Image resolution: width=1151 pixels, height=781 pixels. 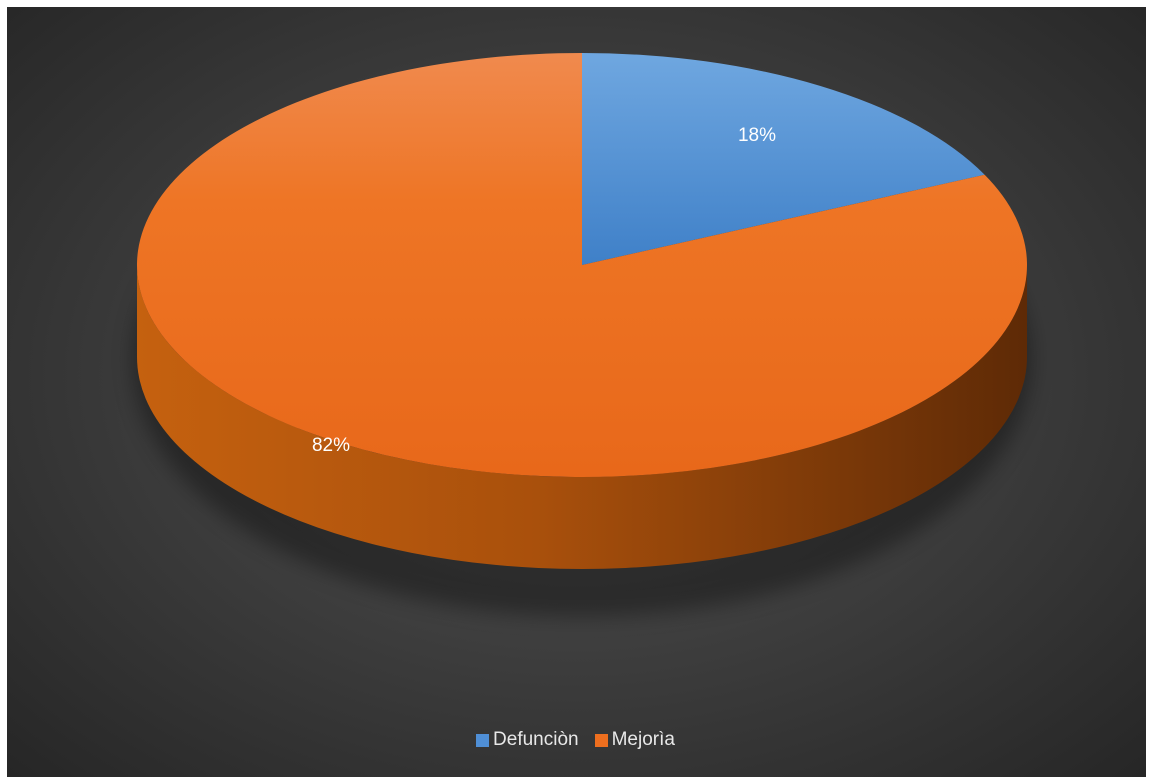 What do you see at coordinates (643, 739) in the screenshot?
I see `legend-label: Mejorìa` at bounding box center [643, 739].